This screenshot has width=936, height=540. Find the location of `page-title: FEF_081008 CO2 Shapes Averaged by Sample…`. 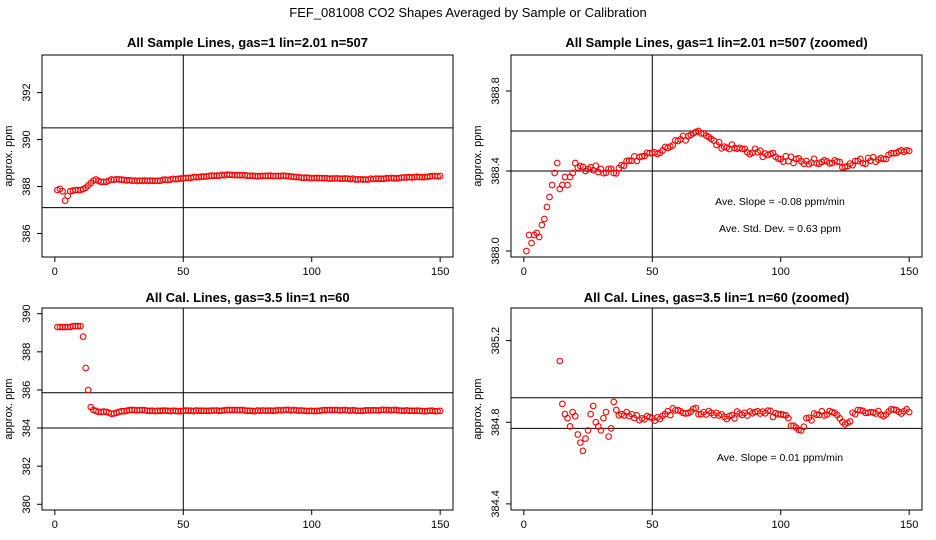

page-title: FEF_081008 CO2 Shapes Averaged by Sample… is located at coordinates (468, 12).